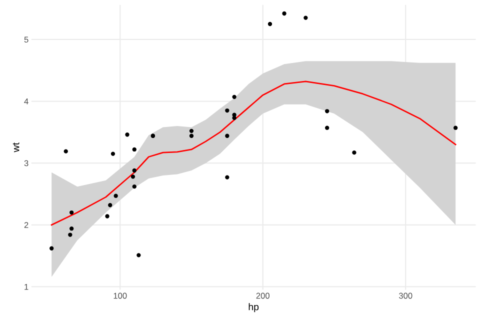 The width and height of the screenshot is (483, 322). Describe the element at coordinates (263, 295) in the screenshot. I see `x-tick-label: 200` at that location.